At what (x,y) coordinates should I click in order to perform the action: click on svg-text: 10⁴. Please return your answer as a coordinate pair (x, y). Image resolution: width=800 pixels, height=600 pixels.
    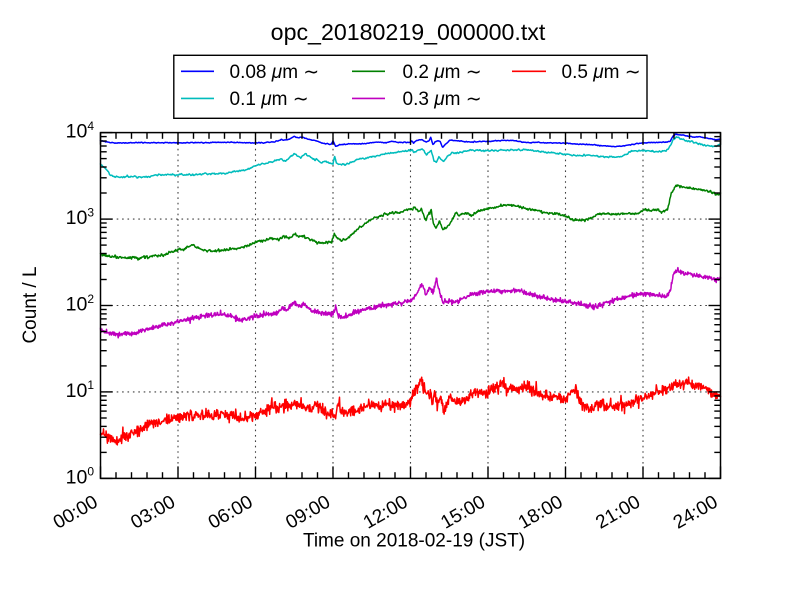
    Looking at the image, I should click on (80, 131).